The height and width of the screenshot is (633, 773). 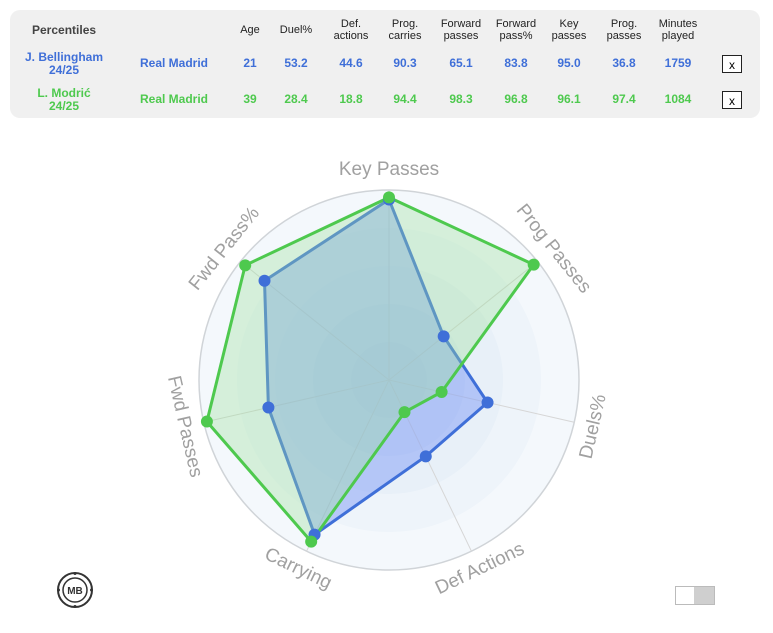 What do you see at coordinates (405, 99) in the screenshot?
I see `stat-value: 94.4` at bounding box center [405, 99].